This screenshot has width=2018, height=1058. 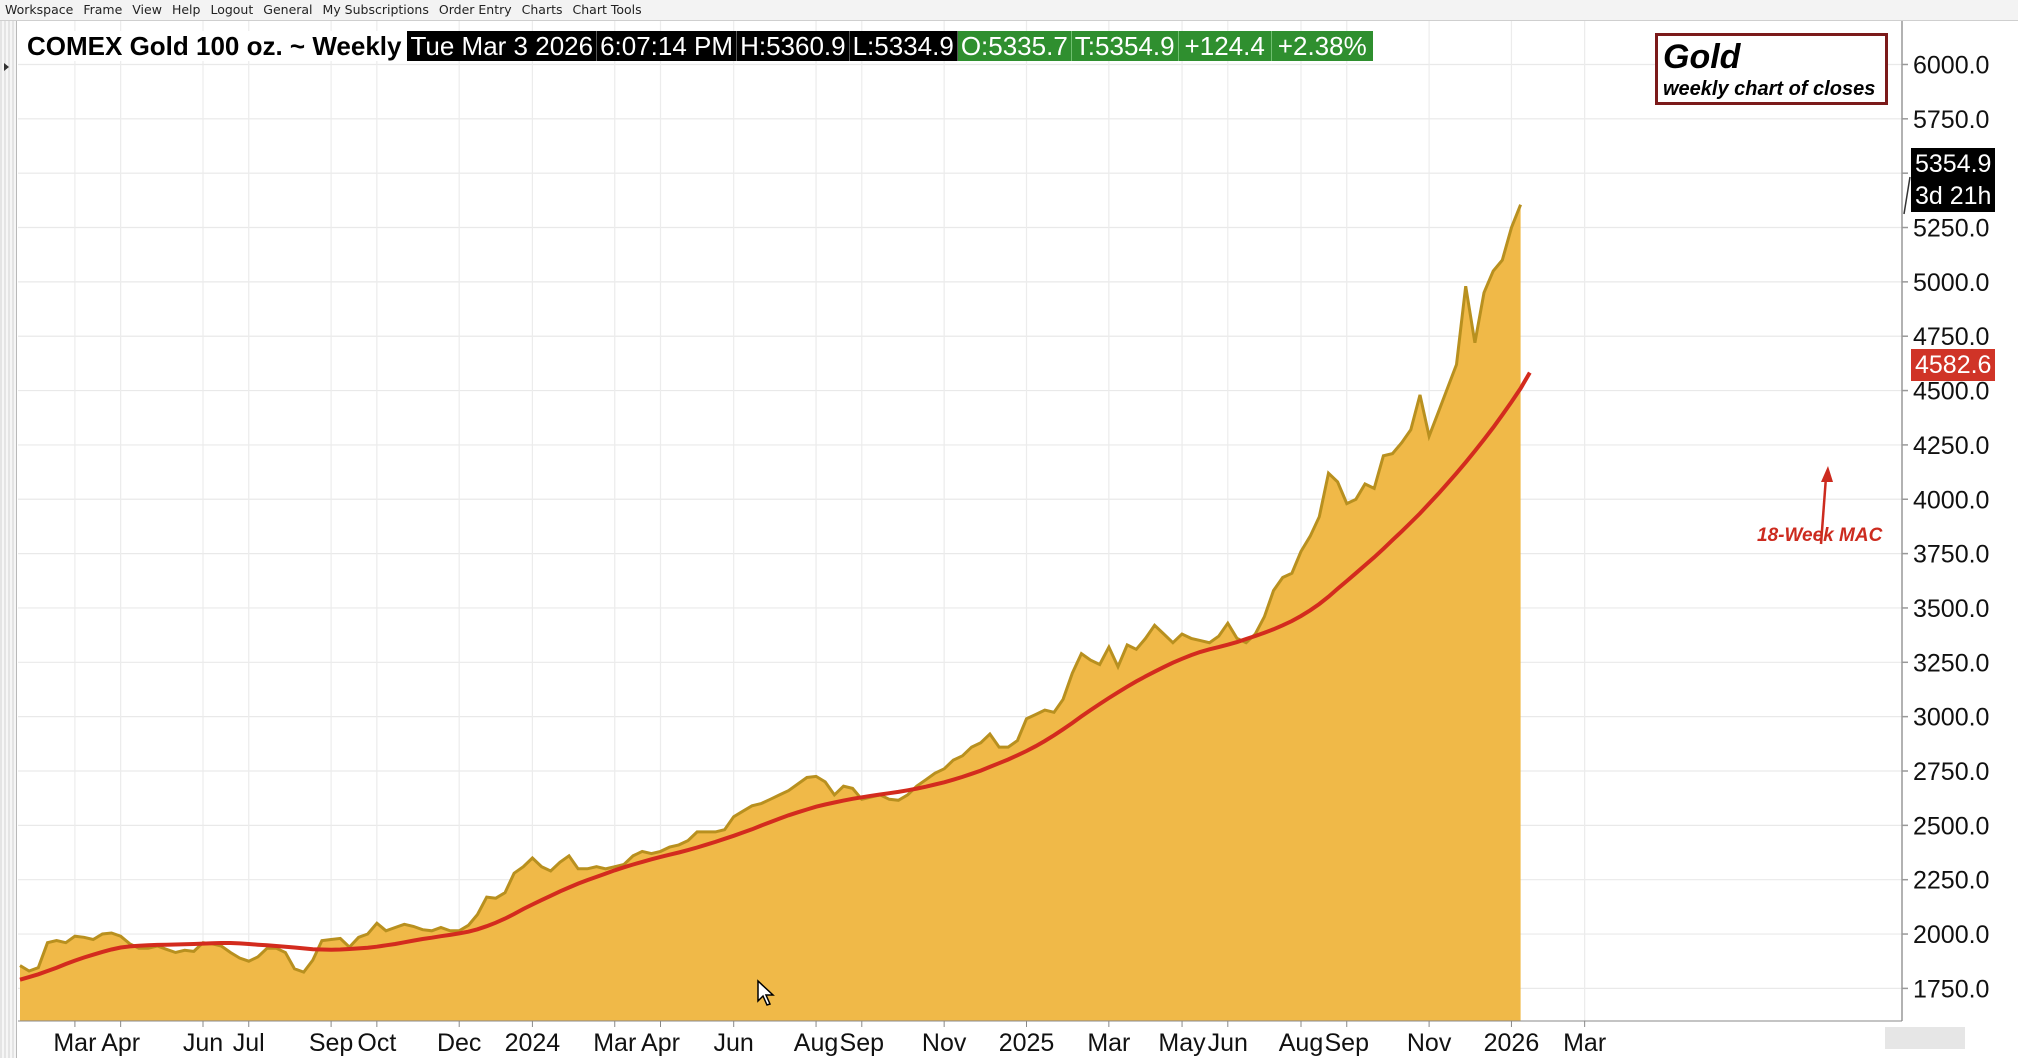 What do you see at coordinates (1951, 718) in the screenshot?
I see `y-tick-label: 3000.0` at bounding box center [1951, 718].